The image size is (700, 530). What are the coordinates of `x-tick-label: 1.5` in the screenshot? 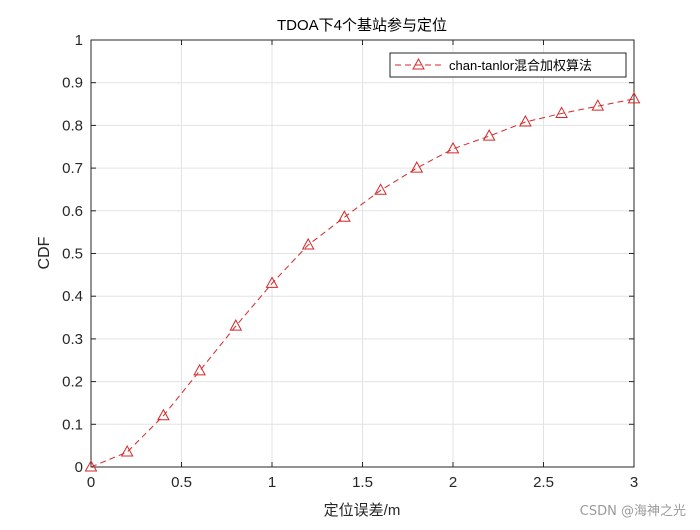 It's located at (362, 482).